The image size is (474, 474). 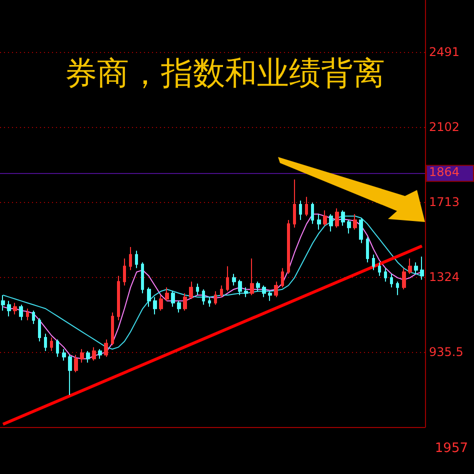 I want to click on y-tick-label: 1713, so click(x=444, y=202).